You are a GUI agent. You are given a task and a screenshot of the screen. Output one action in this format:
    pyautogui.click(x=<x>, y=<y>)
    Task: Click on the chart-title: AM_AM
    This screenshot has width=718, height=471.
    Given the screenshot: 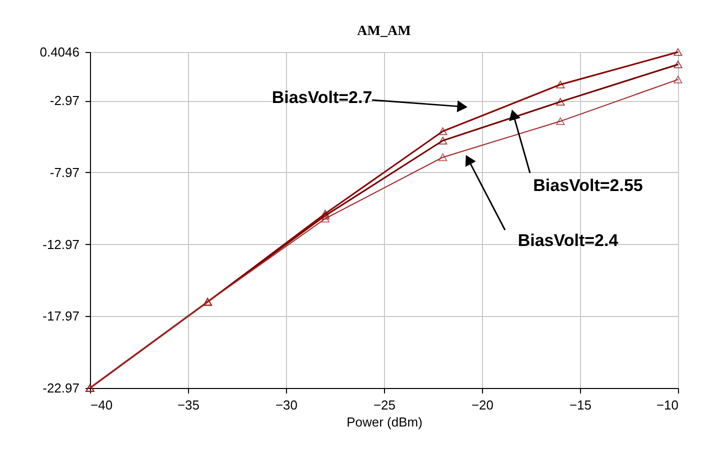 What is the action you would take?
    pyautogui.click(x=384, y=31)
    